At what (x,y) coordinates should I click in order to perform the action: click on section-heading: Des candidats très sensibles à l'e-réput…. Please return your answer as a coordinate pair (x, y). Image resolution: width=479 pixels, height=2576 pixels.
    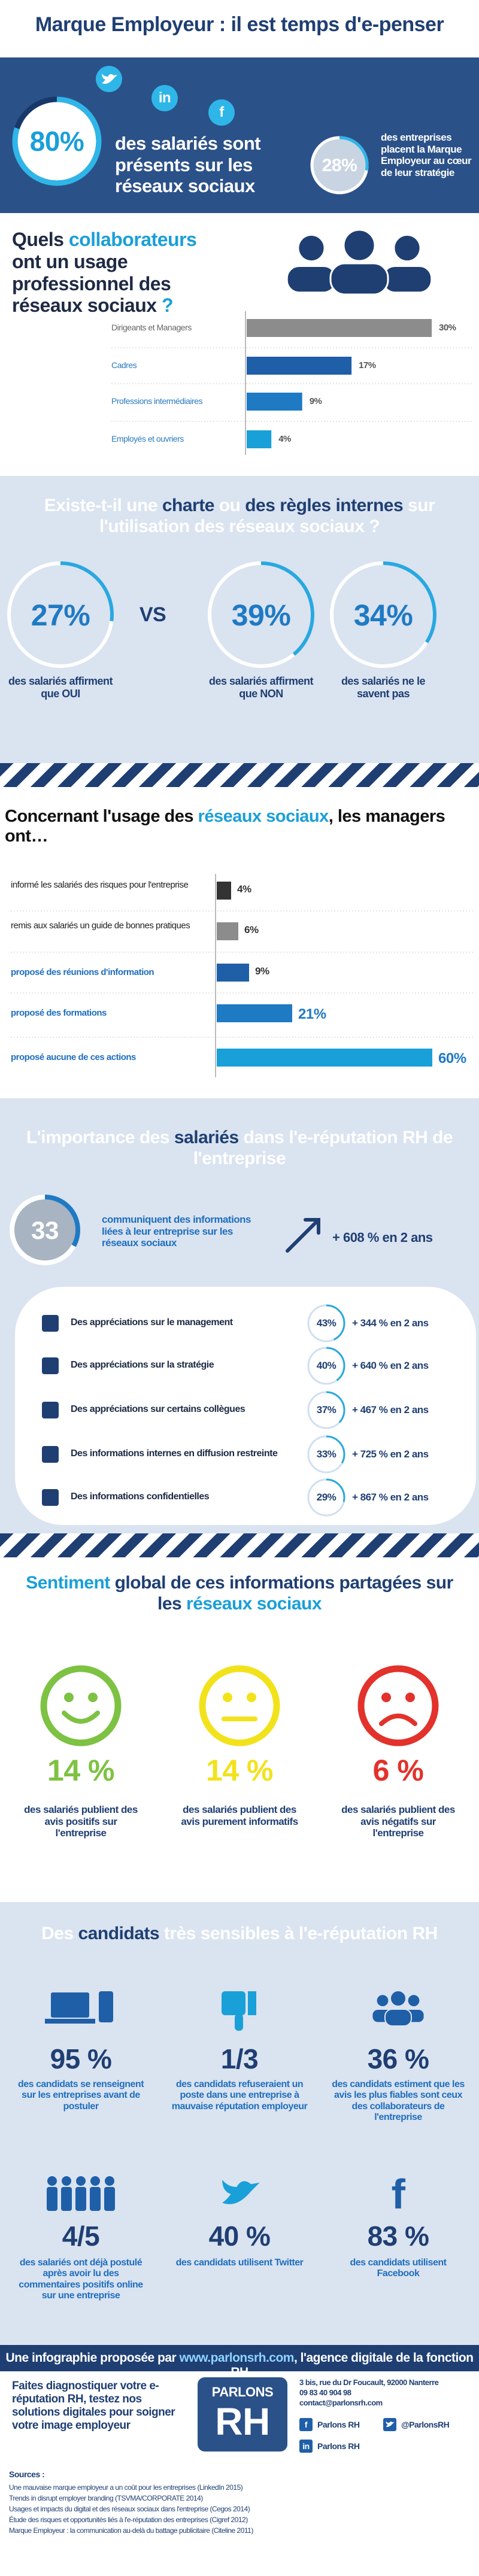
    Looking at the image, I should click on (239, 1933).